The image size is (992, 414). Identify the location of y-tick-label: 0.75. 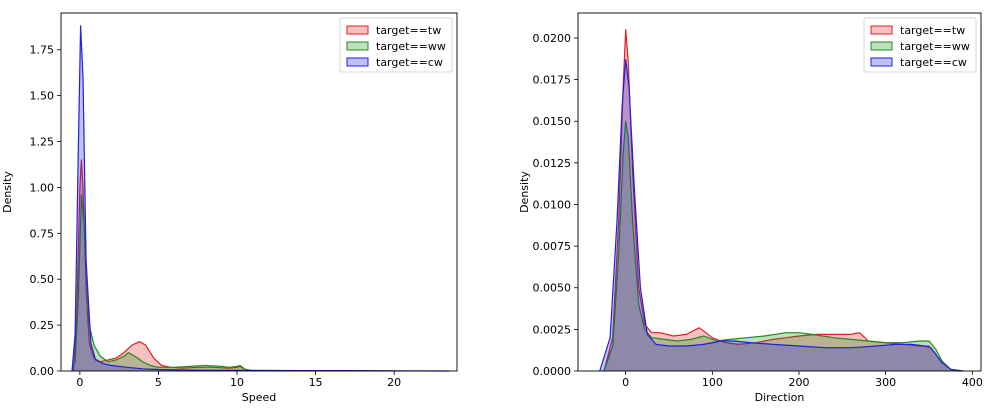
(42, 233).